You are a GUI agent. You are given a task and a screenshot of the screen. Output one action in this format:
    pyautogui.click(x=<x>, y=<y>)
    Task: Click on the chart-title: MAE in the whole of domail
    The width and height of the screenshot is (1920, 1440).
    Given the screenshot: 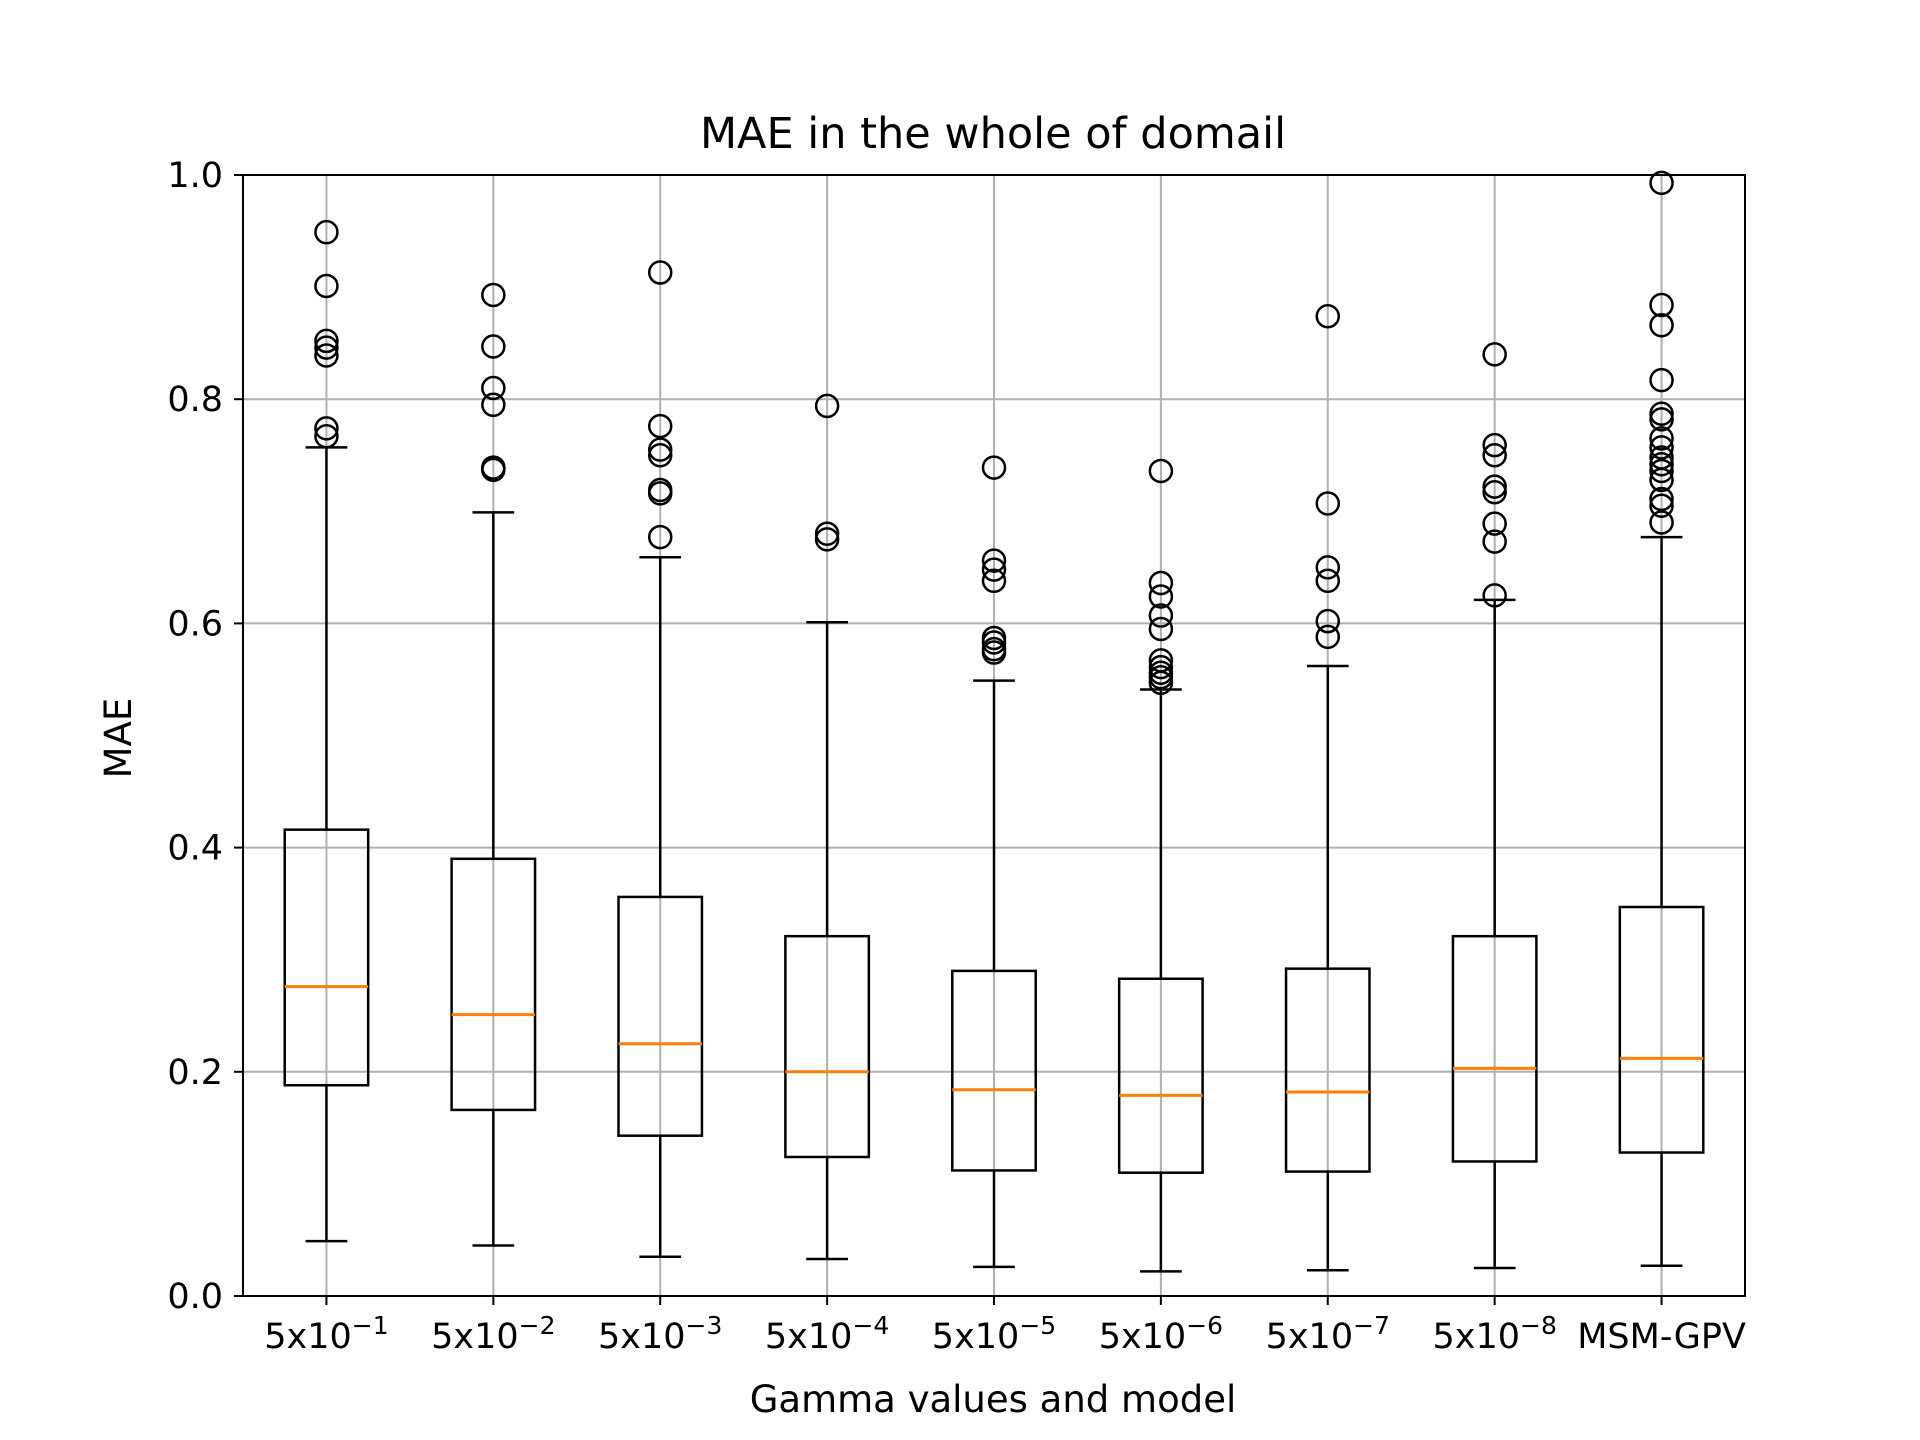 What is the action you would take?
    pyautogui.click(x=993, y=134)
    